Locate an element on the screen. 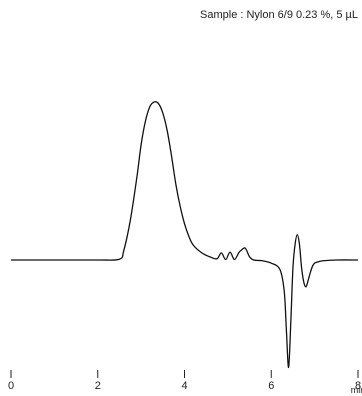 The width and height of the screenshot is (362, 396). x-tick-label: 4 is located at coordinates (184, 386).